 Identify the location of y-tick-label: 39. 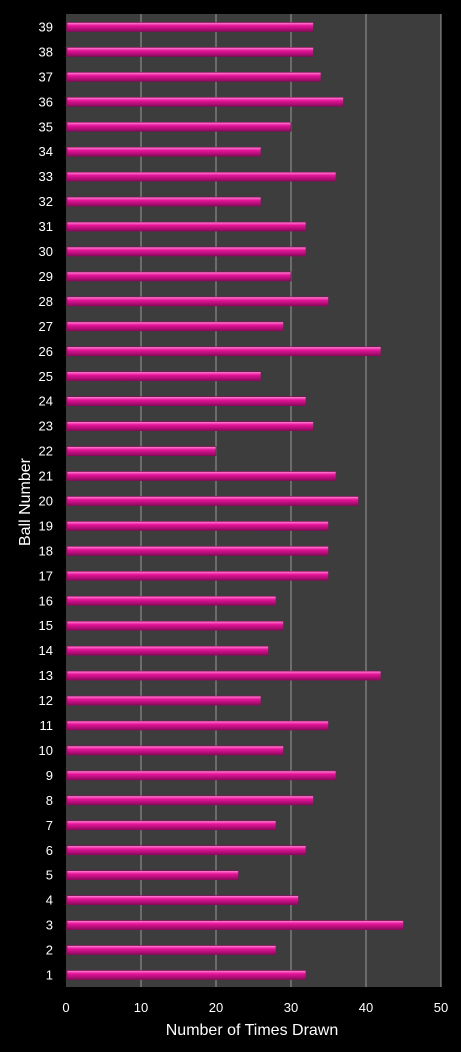
(46, 27).